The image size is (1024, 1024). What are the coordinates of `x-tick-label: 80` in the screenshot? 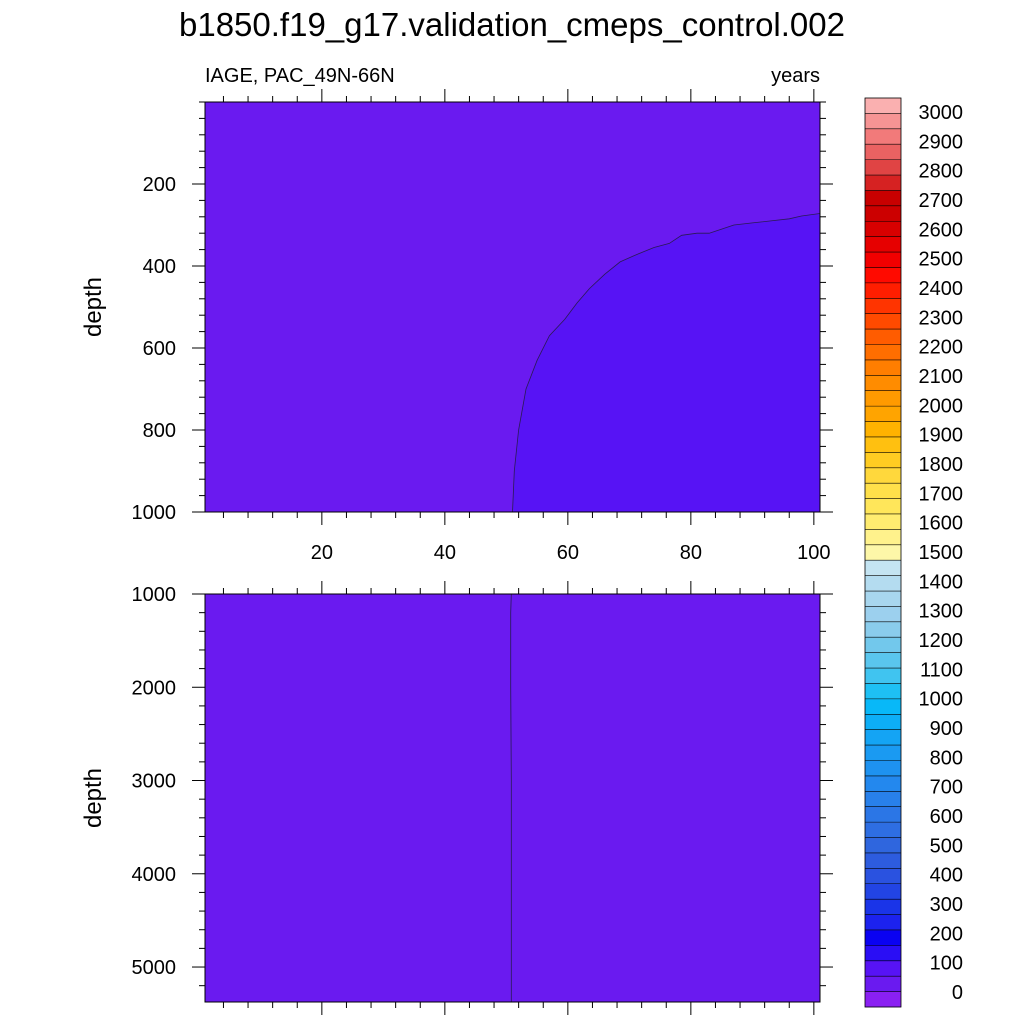 It's located at (691, 553).